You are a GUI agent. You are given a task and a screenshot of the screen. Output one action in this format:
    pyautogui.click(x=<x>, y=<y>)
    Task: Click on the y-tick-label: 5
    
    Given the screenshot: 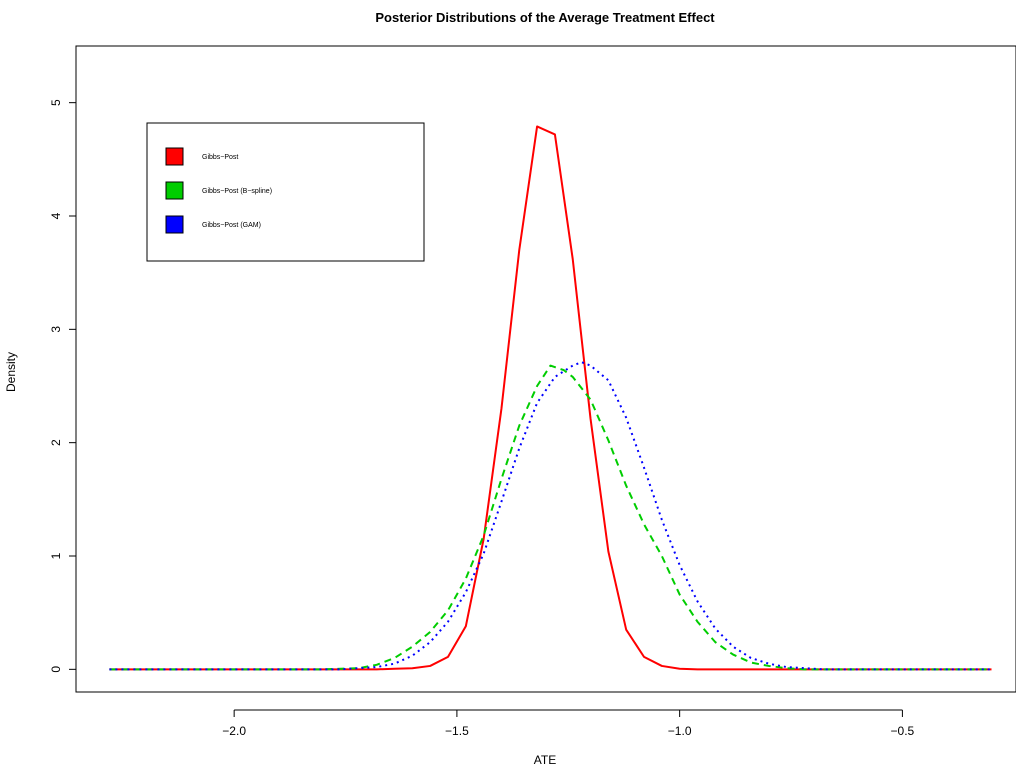 What is the action you would take?
    pyautogui.click(x=56, y=102)
    